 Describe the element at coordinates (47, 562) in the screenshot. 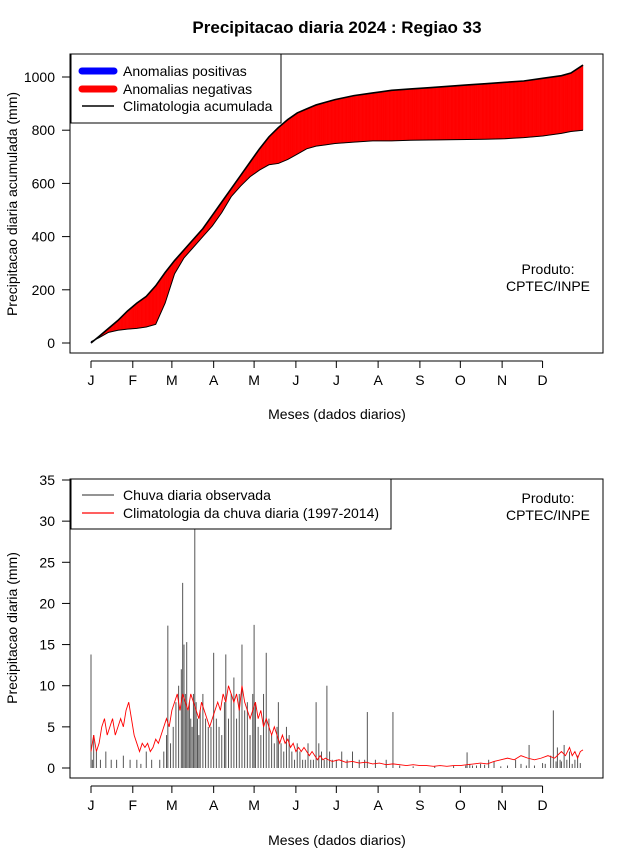

I see `y-tick-label: 25` at that location.